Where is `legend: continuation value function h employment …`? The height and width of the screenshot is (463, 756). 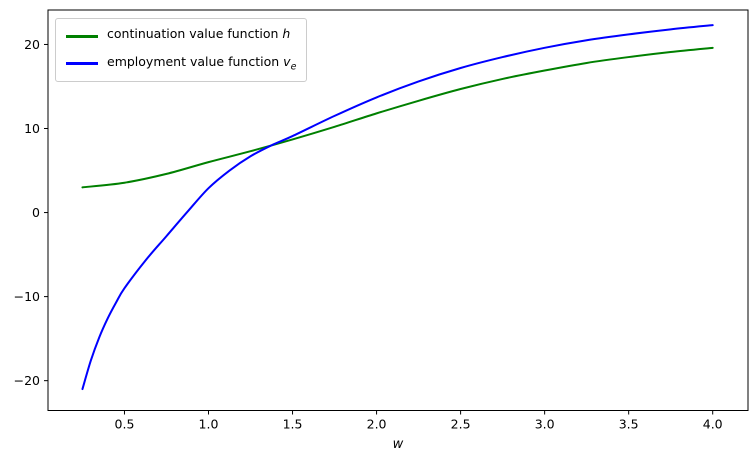
legend: continuation value function h employment … is located at coordinates (181, 50).